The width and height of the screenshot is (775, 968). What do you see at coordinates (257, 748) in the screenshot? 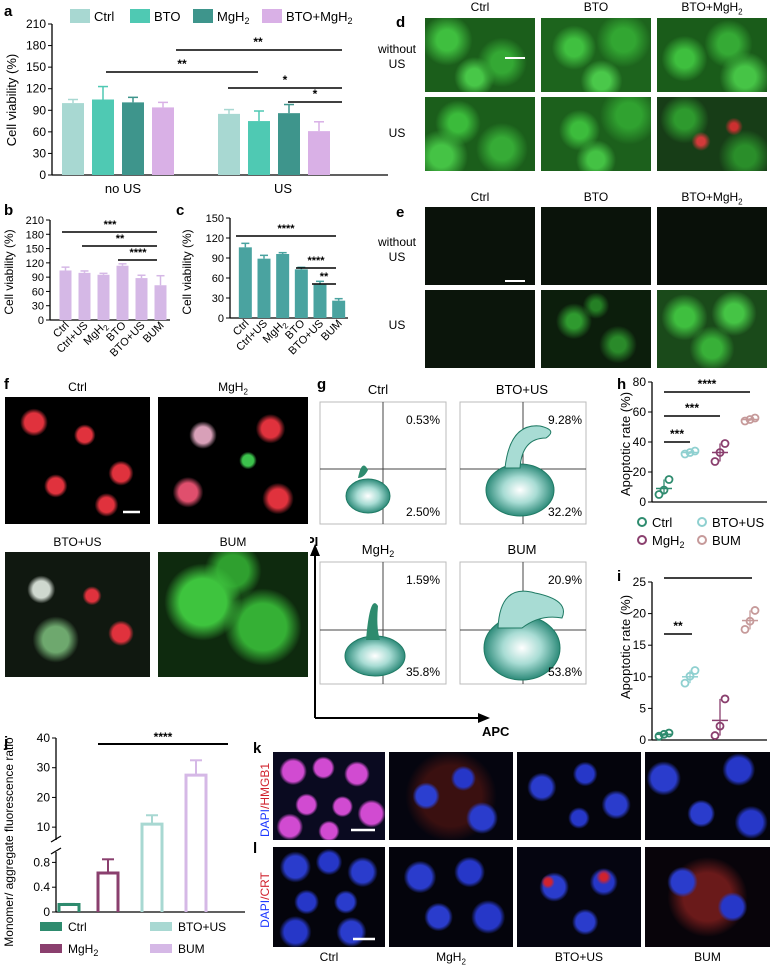
I see `panel-label-k: k` at bounding box center [257, 748].